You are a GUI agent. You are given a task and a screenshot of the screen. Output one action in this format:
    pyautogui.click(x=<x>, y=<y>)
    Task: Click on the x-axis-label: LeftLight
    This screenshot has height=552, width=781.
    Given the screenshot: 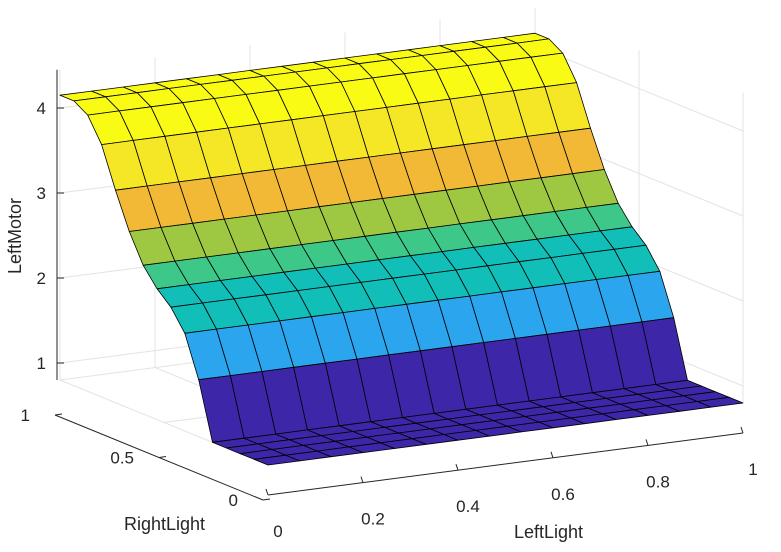 What is the action you would take?
    pyautogui.click(x=548, y=532)
    